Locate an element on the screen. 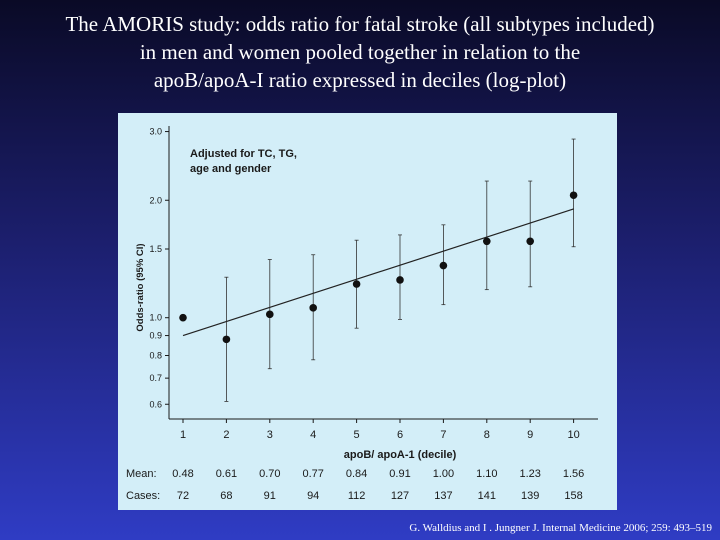  x-tick-label-7: 8 is located at coordinates (487, 435).